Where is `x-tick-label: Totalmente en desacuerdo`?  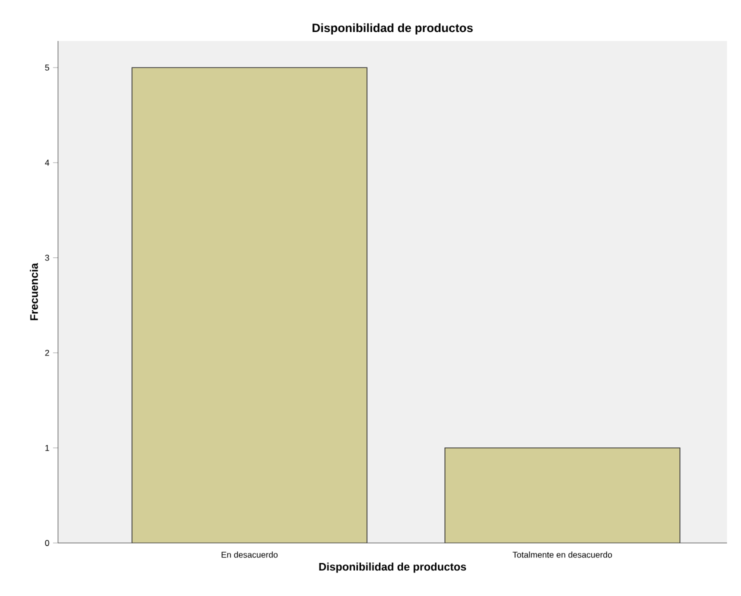 x-tick-label: Totalmente en desacuerdo is located at coordinates (562, 555).